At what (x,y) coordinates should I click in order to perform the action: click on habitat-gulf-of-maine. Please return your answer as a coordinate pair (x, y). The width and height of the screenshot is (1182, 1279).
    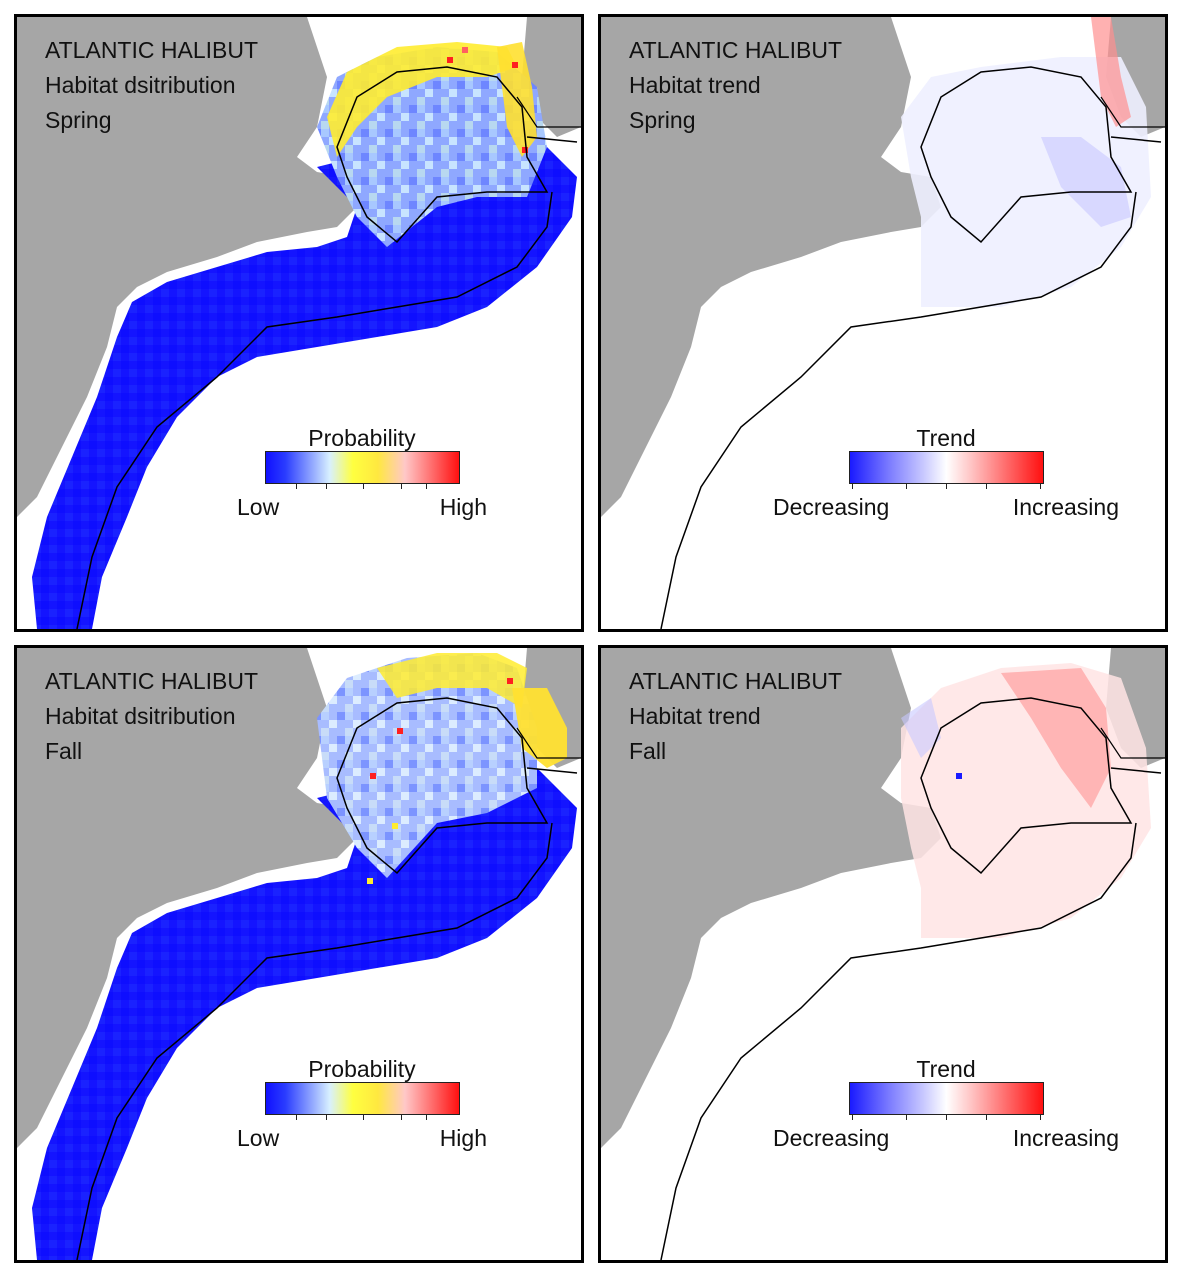
    Looking at the image, I should click on (427, 765).